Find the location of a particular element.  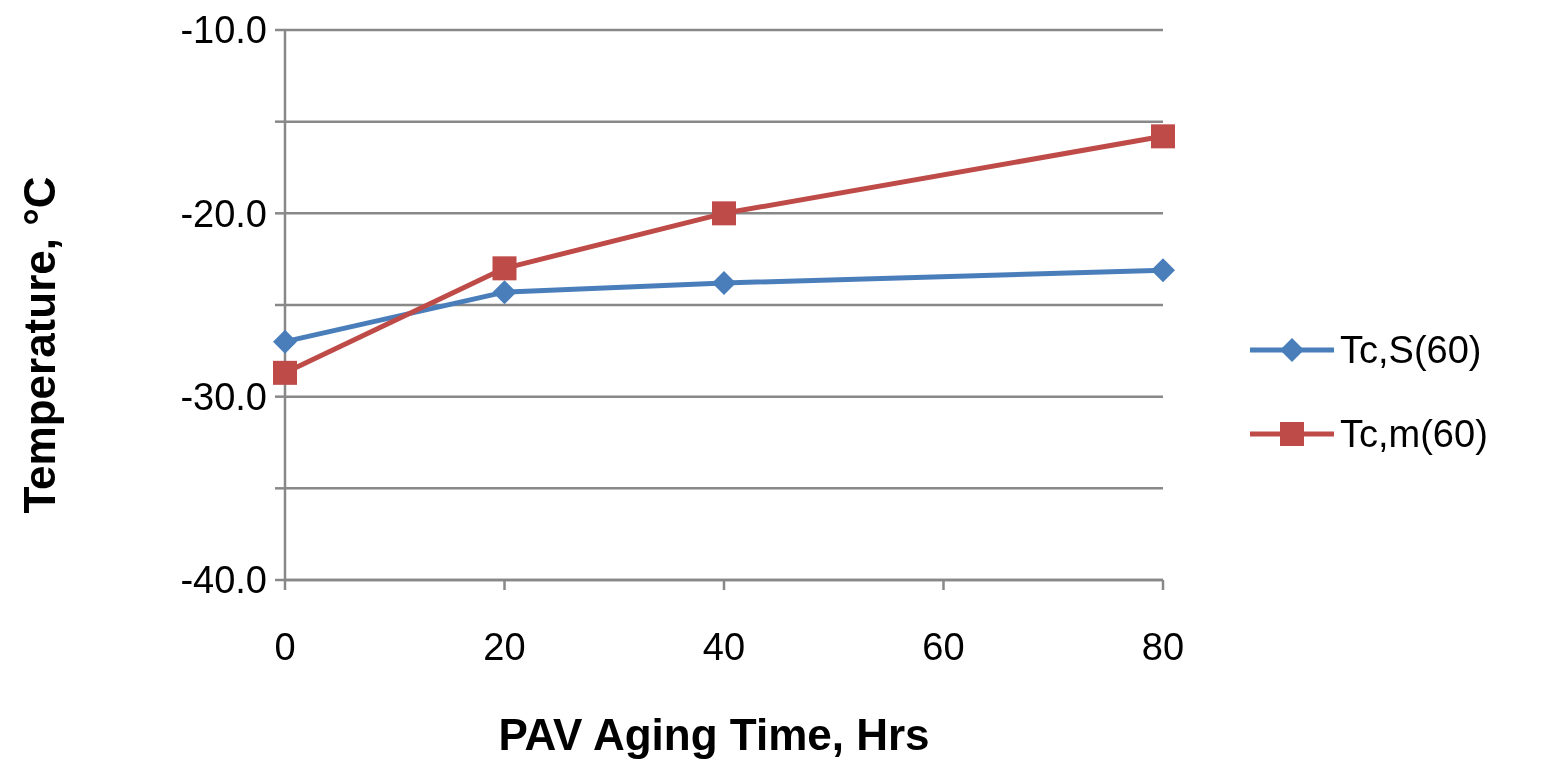

y-tick-label: -40.0 is located at coordinates (223, 580).